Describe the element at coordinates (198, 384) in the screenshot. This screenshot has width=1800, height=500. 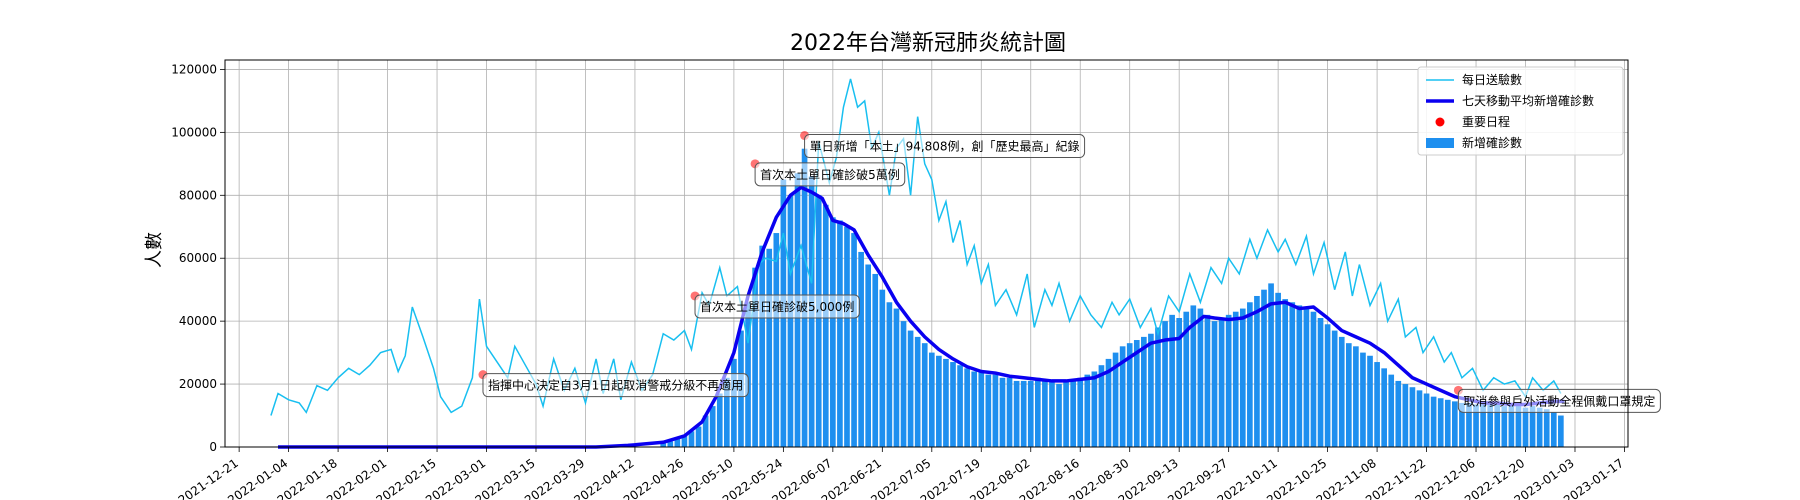
I see `y-tick-label: 20000` at that location.